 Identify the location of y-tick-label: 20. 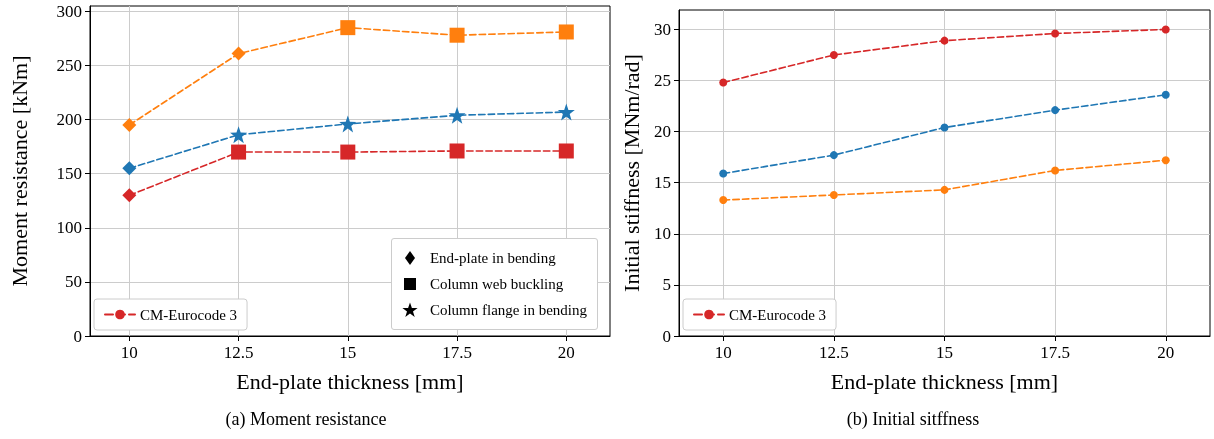
(662, 132).